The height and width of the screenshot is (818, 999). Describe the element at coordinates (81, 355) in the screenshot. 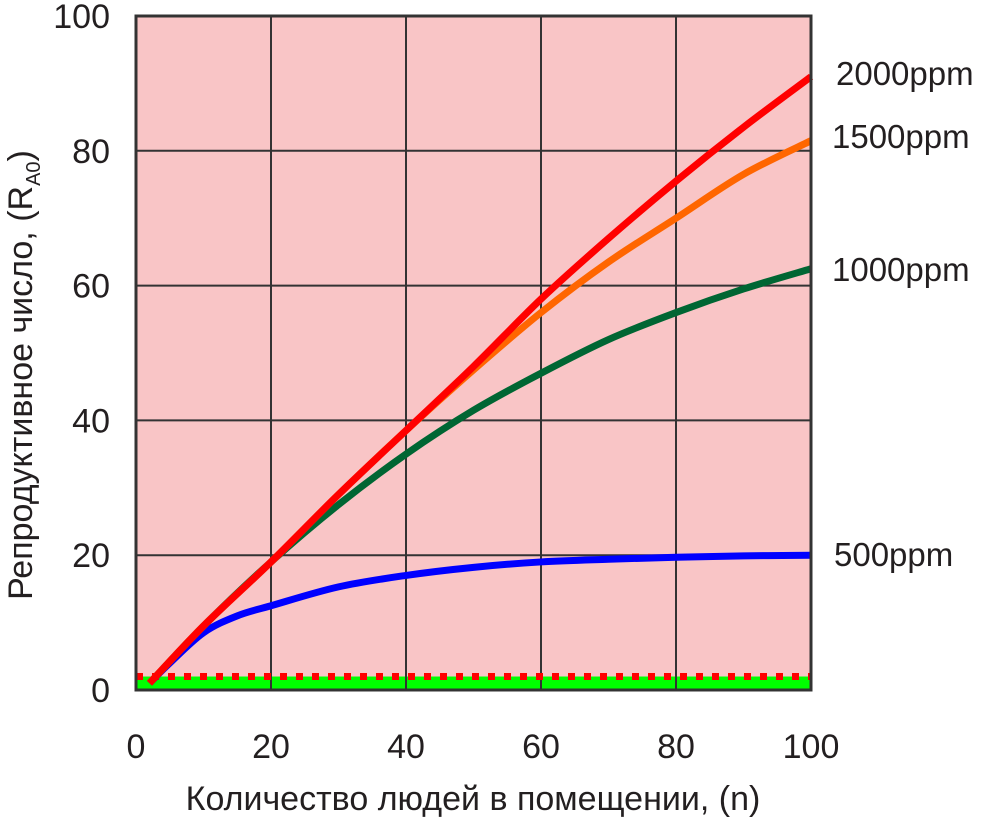

I see `y-axis-ticks: 0 20 40 60 80 100` at that location.